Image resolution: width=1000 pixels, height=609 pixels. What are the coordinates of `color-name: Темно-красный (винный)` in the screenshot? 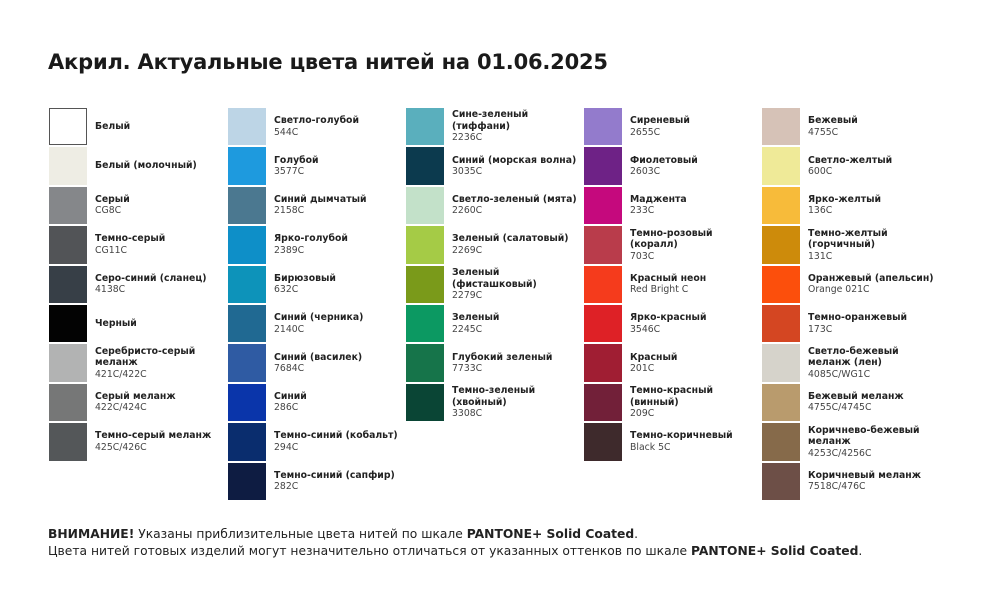 It's located at (672, 396).